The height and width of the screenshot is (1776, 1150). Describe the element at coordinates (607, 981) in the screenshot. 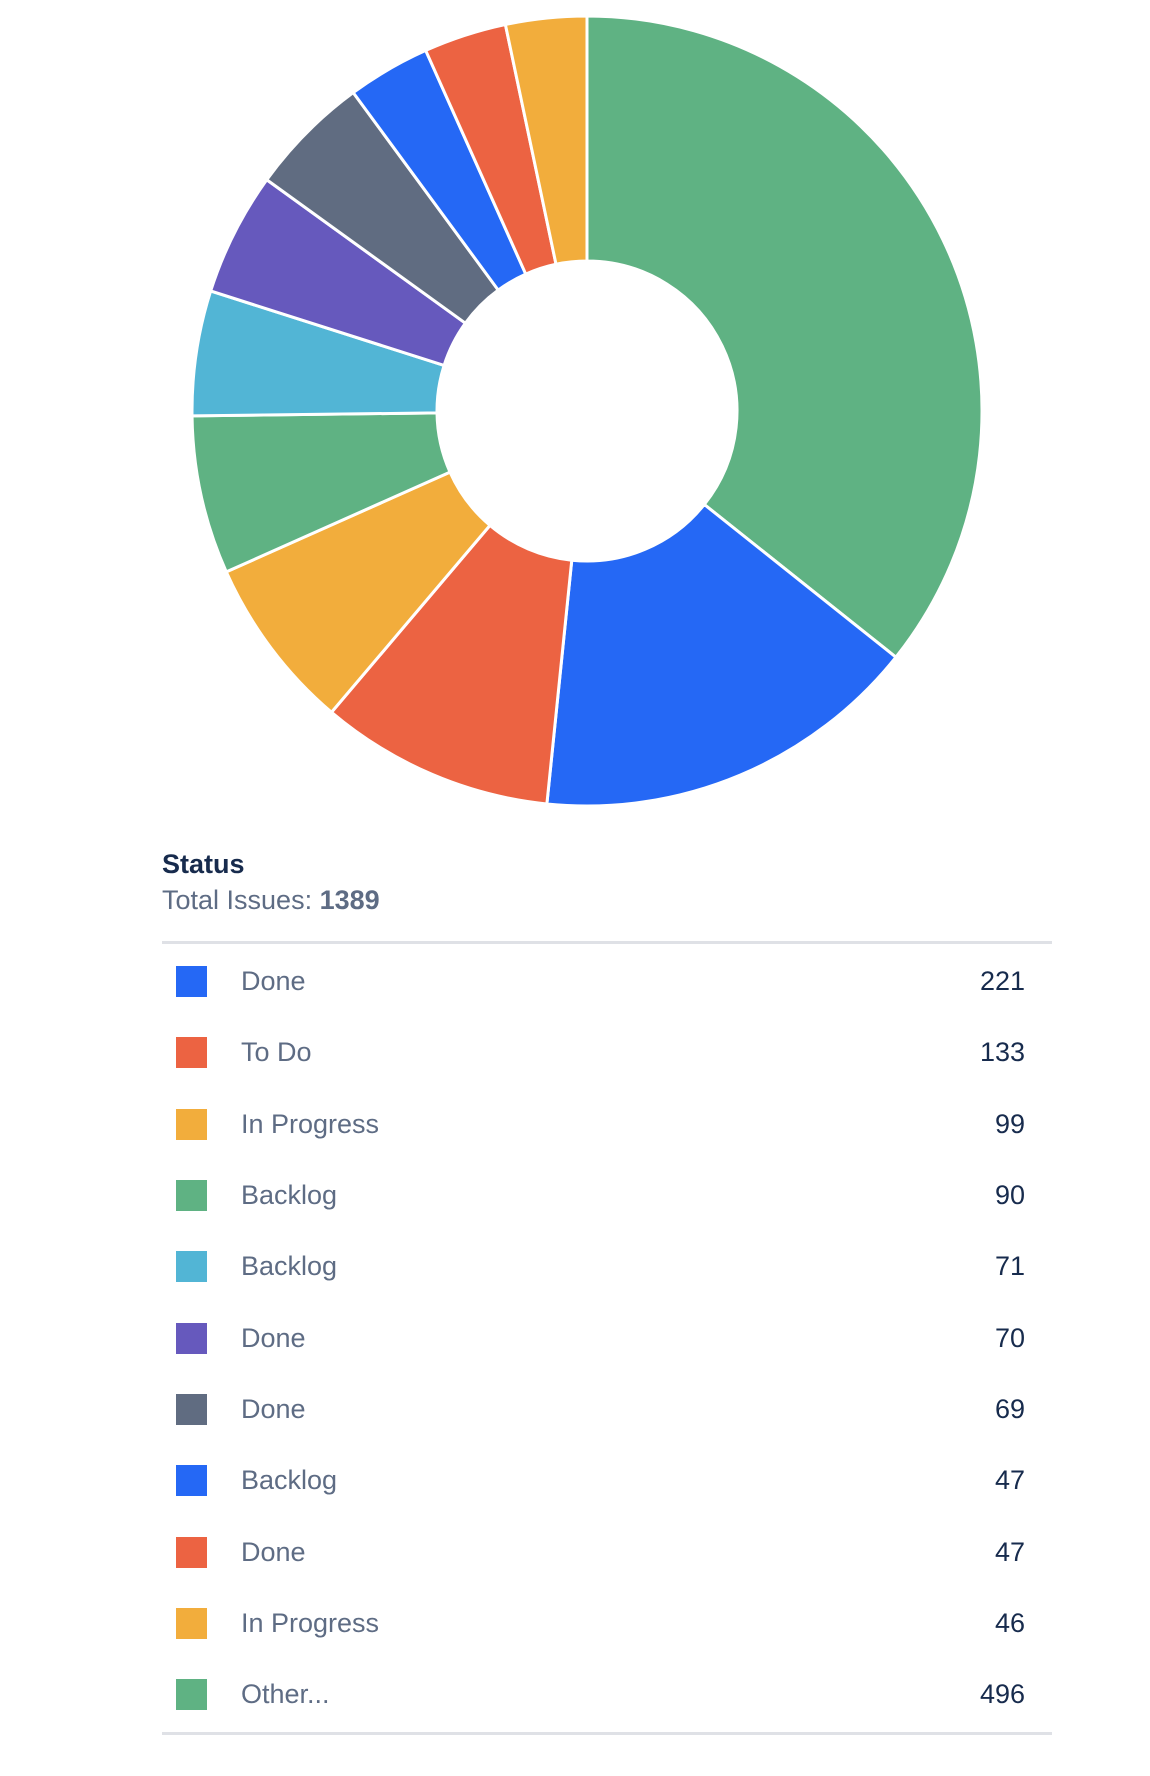

I see `legend-row: Done 221` at that location.